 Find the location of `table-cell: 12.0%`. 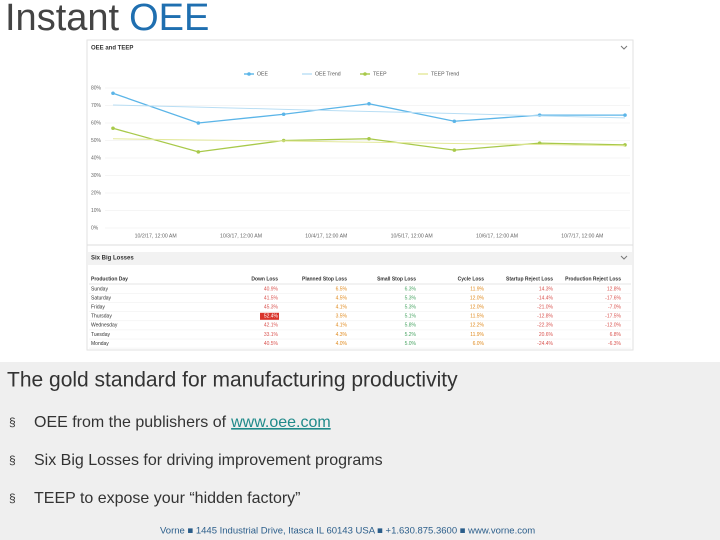

table-cell: 12.0% is located at coordinates (477, 308).